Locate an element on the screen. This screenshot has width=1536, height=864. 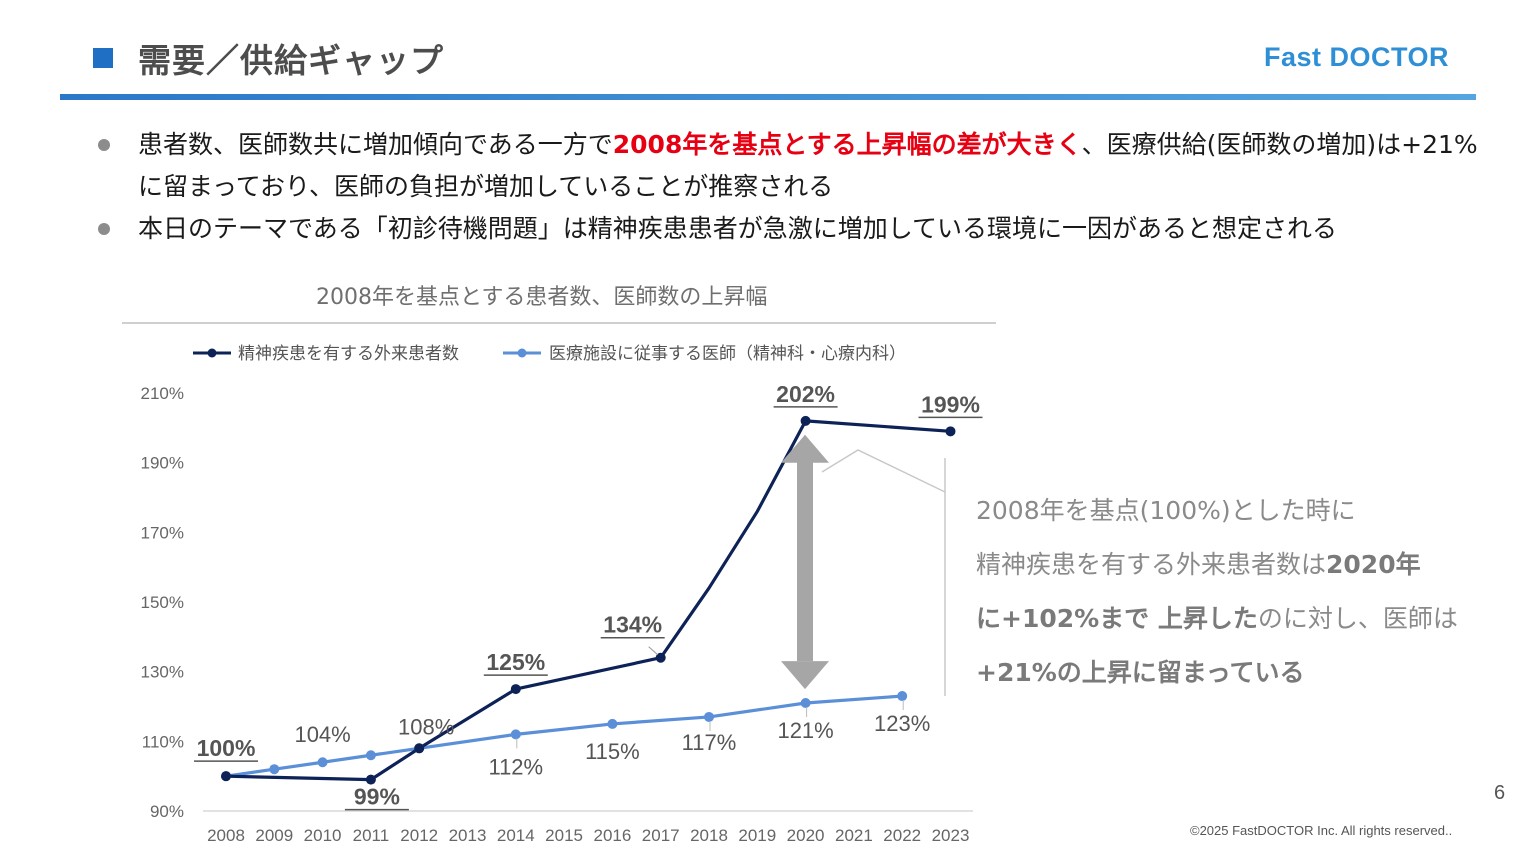
page-title: 需要／供給ギャップ is located at coordinates (291, 60).